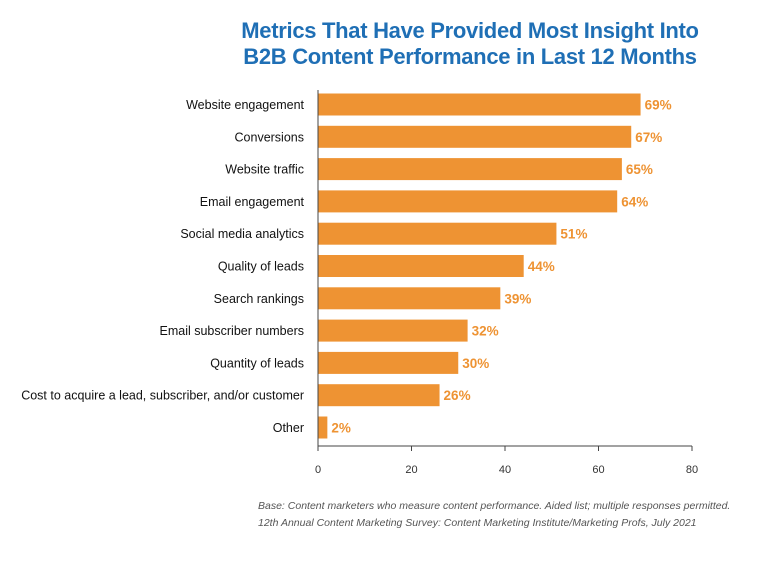  I want to click on data-label: 26%, so click(457, 395).